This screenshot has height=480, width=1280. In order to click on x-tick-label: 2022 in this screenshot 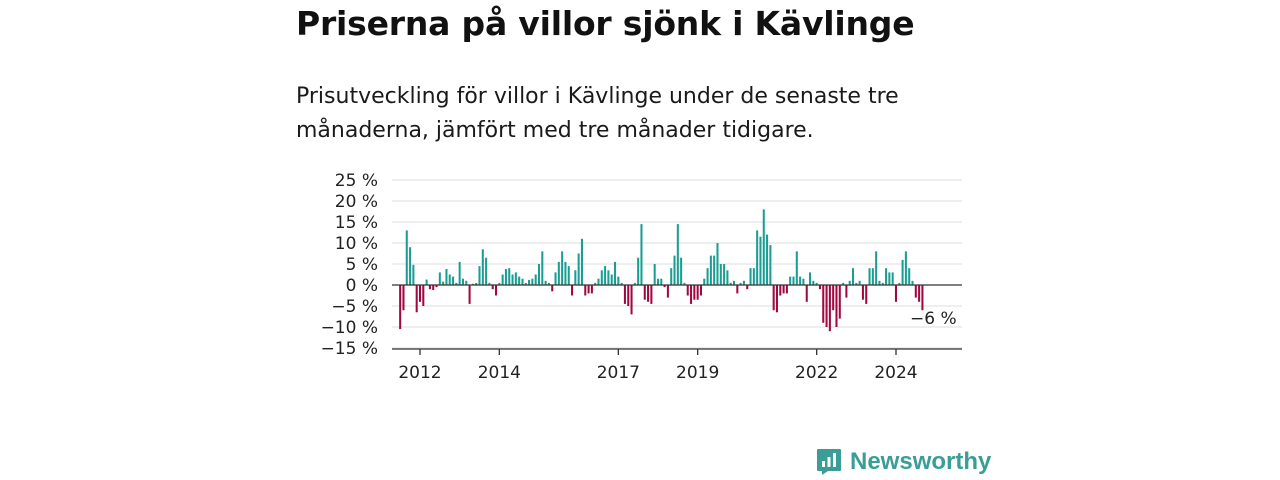, I will do `click(816, 373)`.